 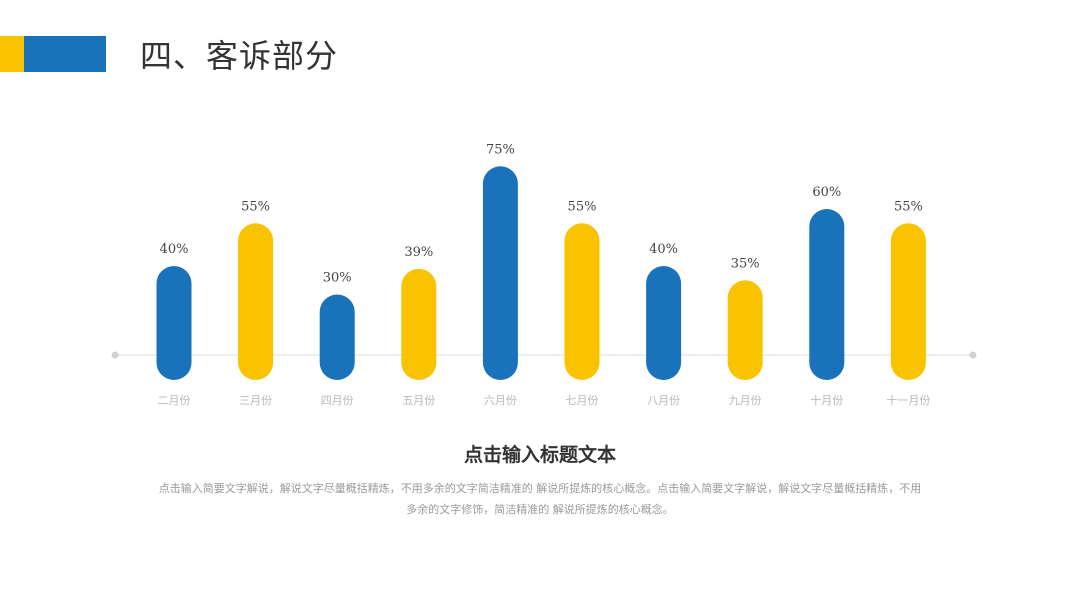 I want to click on header-accent-blue, so click(x=65, y=54).